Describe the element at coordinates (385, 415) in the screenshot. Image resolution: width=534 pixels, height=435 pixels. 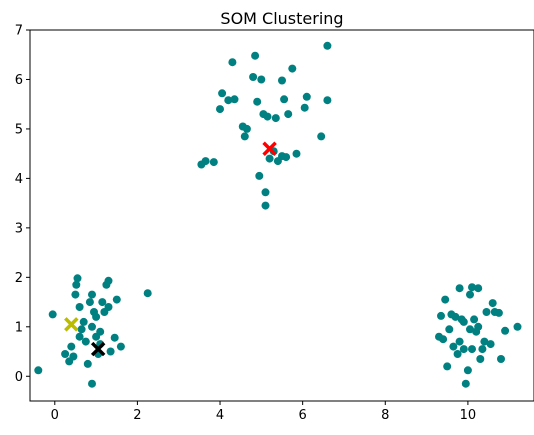
I see `x-tick-label: 8` at that location.